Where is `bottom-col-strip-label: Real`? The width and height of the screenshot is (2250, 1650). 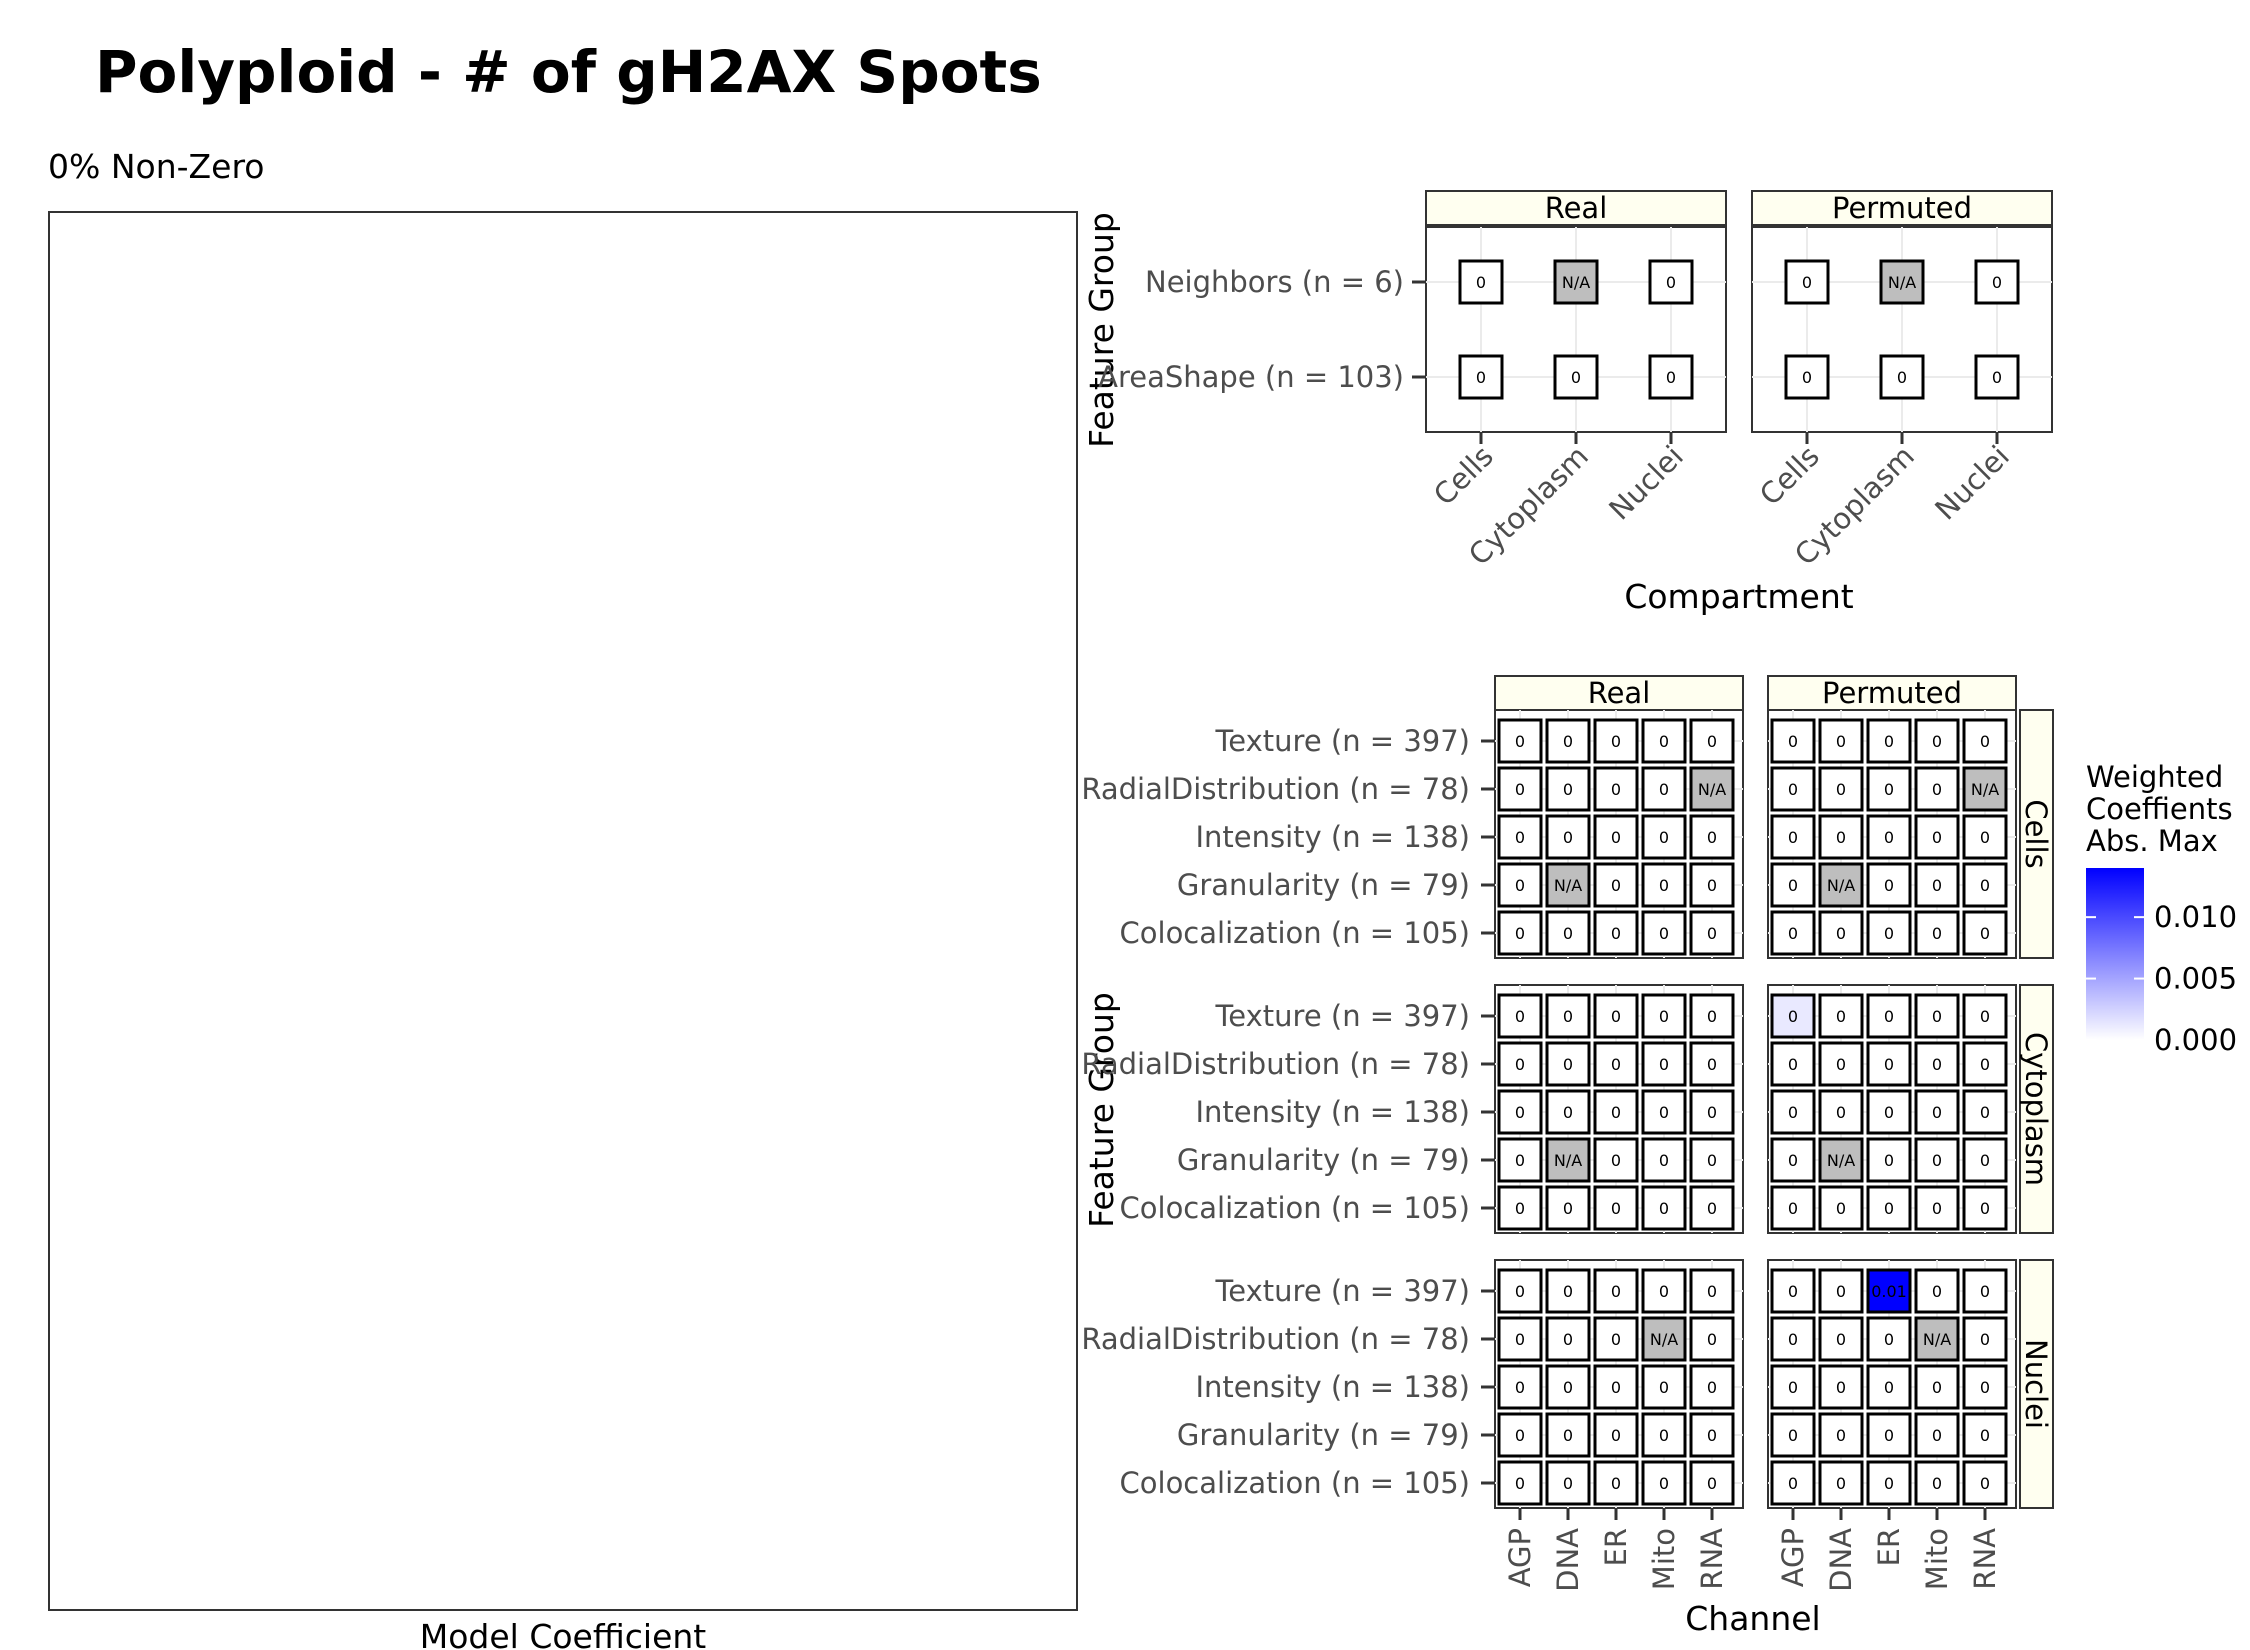
bottom-col-strip-label: Real is located at coordinates (1619, 693).